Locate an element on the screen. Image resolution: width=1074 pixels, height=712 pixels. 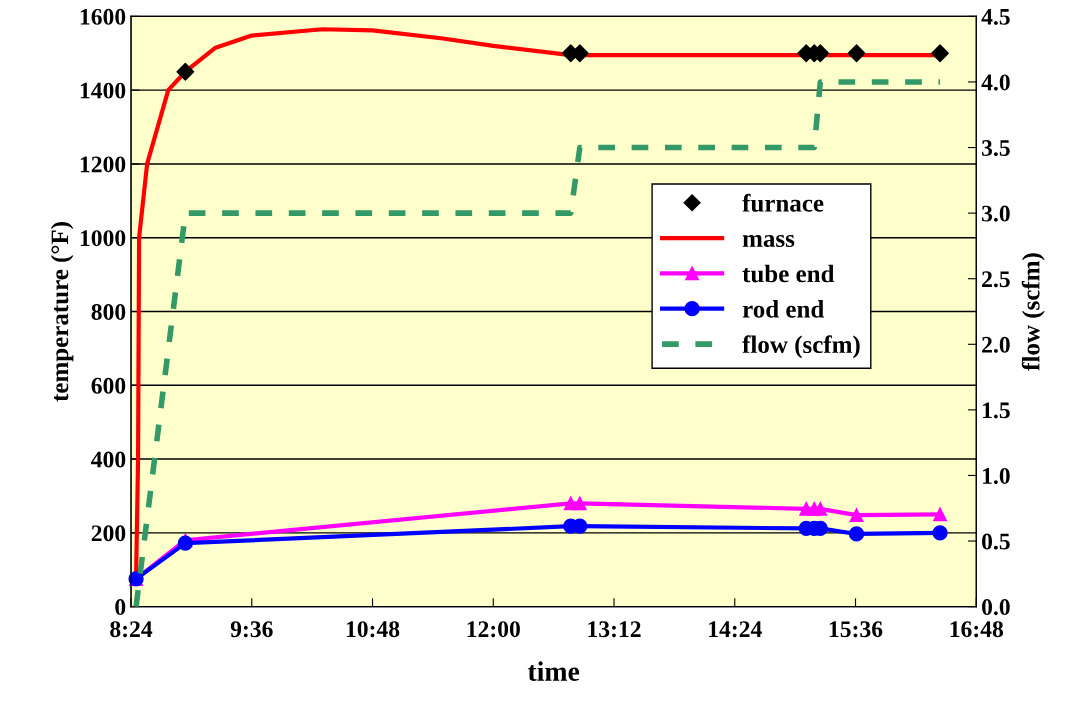
y2-tick-label: 0.5 is located at coordinates (996, 541).